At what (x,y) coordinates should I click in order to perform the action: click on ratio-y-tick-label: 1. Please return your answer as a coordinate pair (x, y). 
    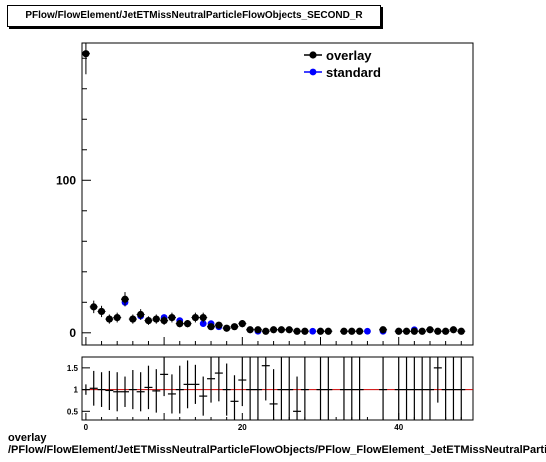
    Looking at the image, I should click on (76, 390).